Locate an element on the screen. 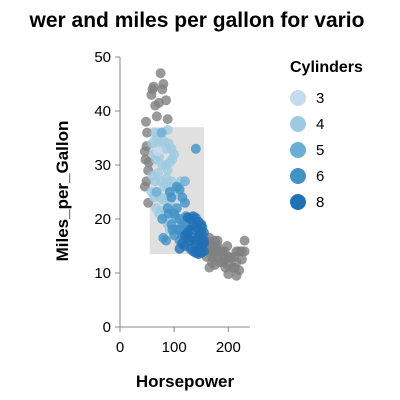 This screenshot has height=400, width=400. y-tick-label: 0 is located at coordinates (107, 327).